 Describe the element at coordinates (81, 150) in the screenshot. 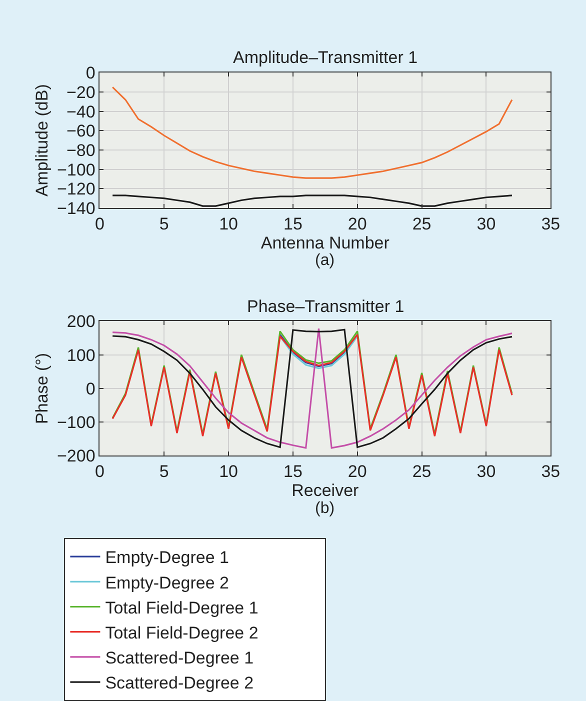

I see `y-tick-label: −80` at that location.